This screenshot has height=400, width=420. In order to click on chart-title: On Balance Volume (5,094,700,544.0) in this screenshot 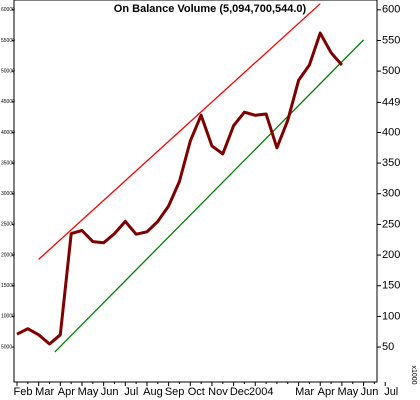, I will do `click(210, 9)`.